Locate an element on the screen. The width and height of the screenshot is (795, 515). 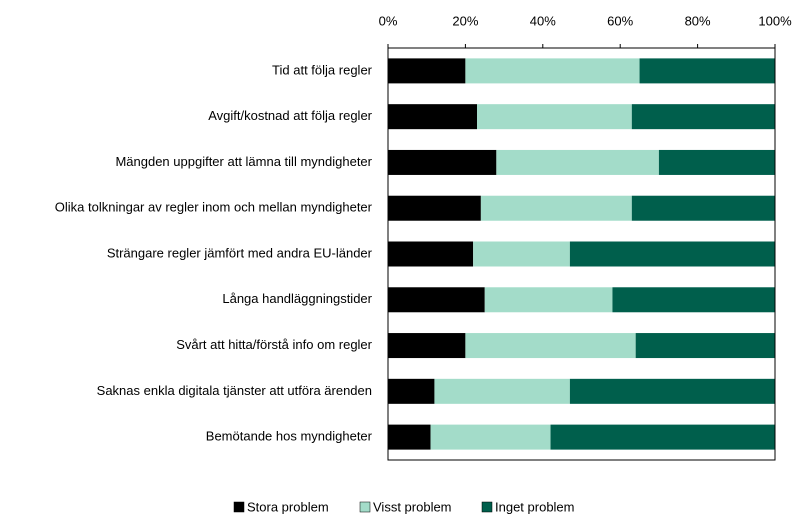
x-tick-label: 60% is located at coordinates (620, 20).